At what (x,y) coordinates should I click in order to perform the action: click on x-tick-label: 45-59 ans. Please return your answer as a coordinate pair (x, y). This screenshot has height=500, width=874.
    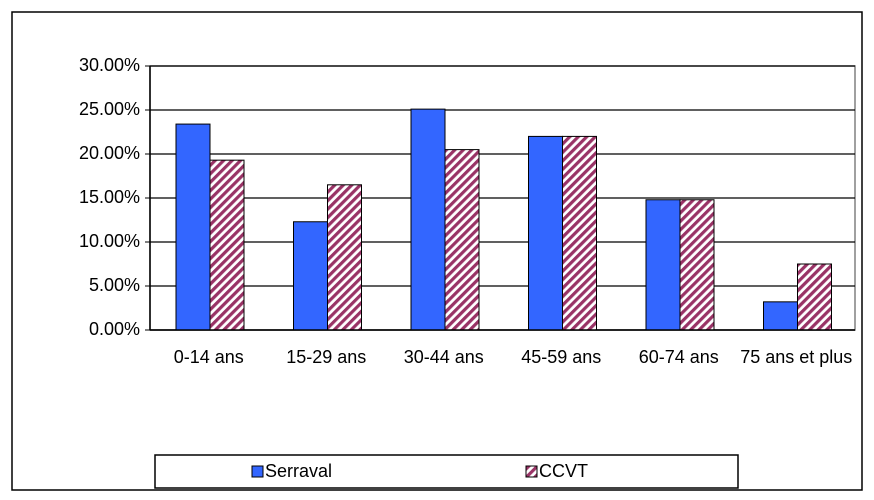
    Looking at the image, I should click on (561, 357).